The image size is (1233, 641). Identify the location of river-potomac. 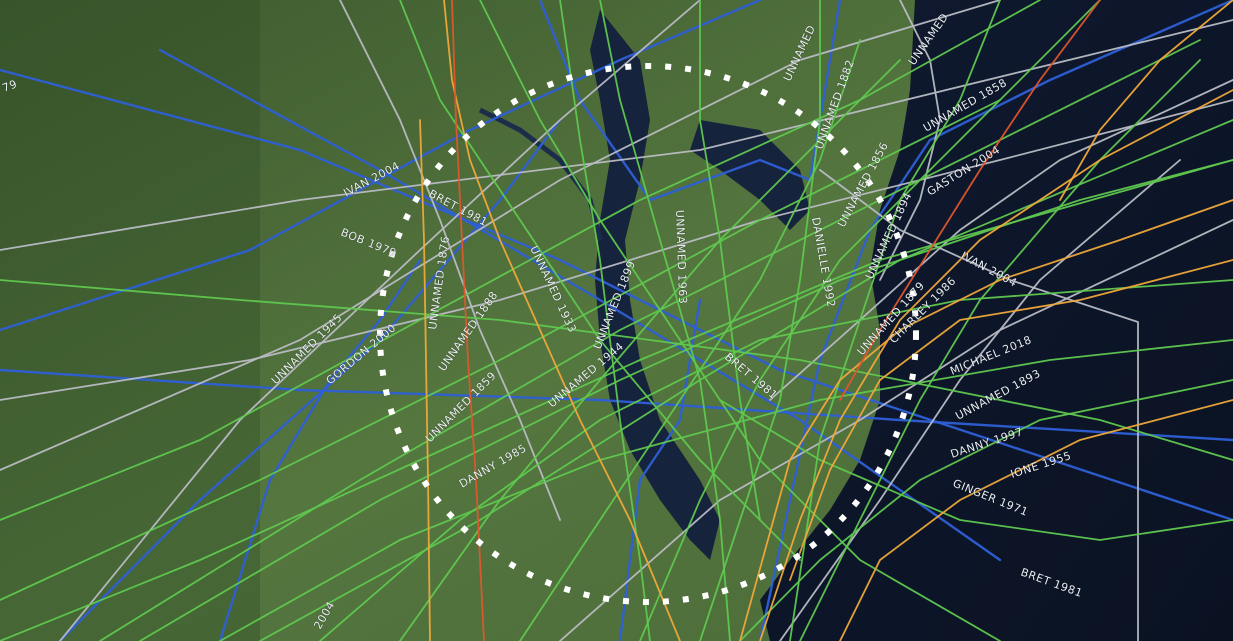
(540, 174).